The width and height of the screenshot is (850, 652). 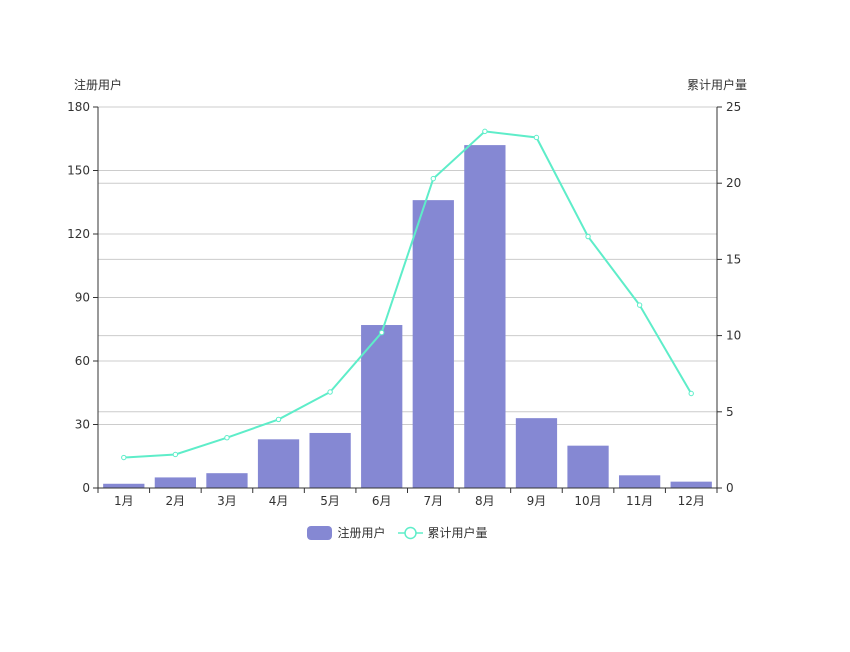 What do you see at coordinates (485, 501) in the screenshot?
I see `x-tick-label: 8月` at bounding box center [485, 501].